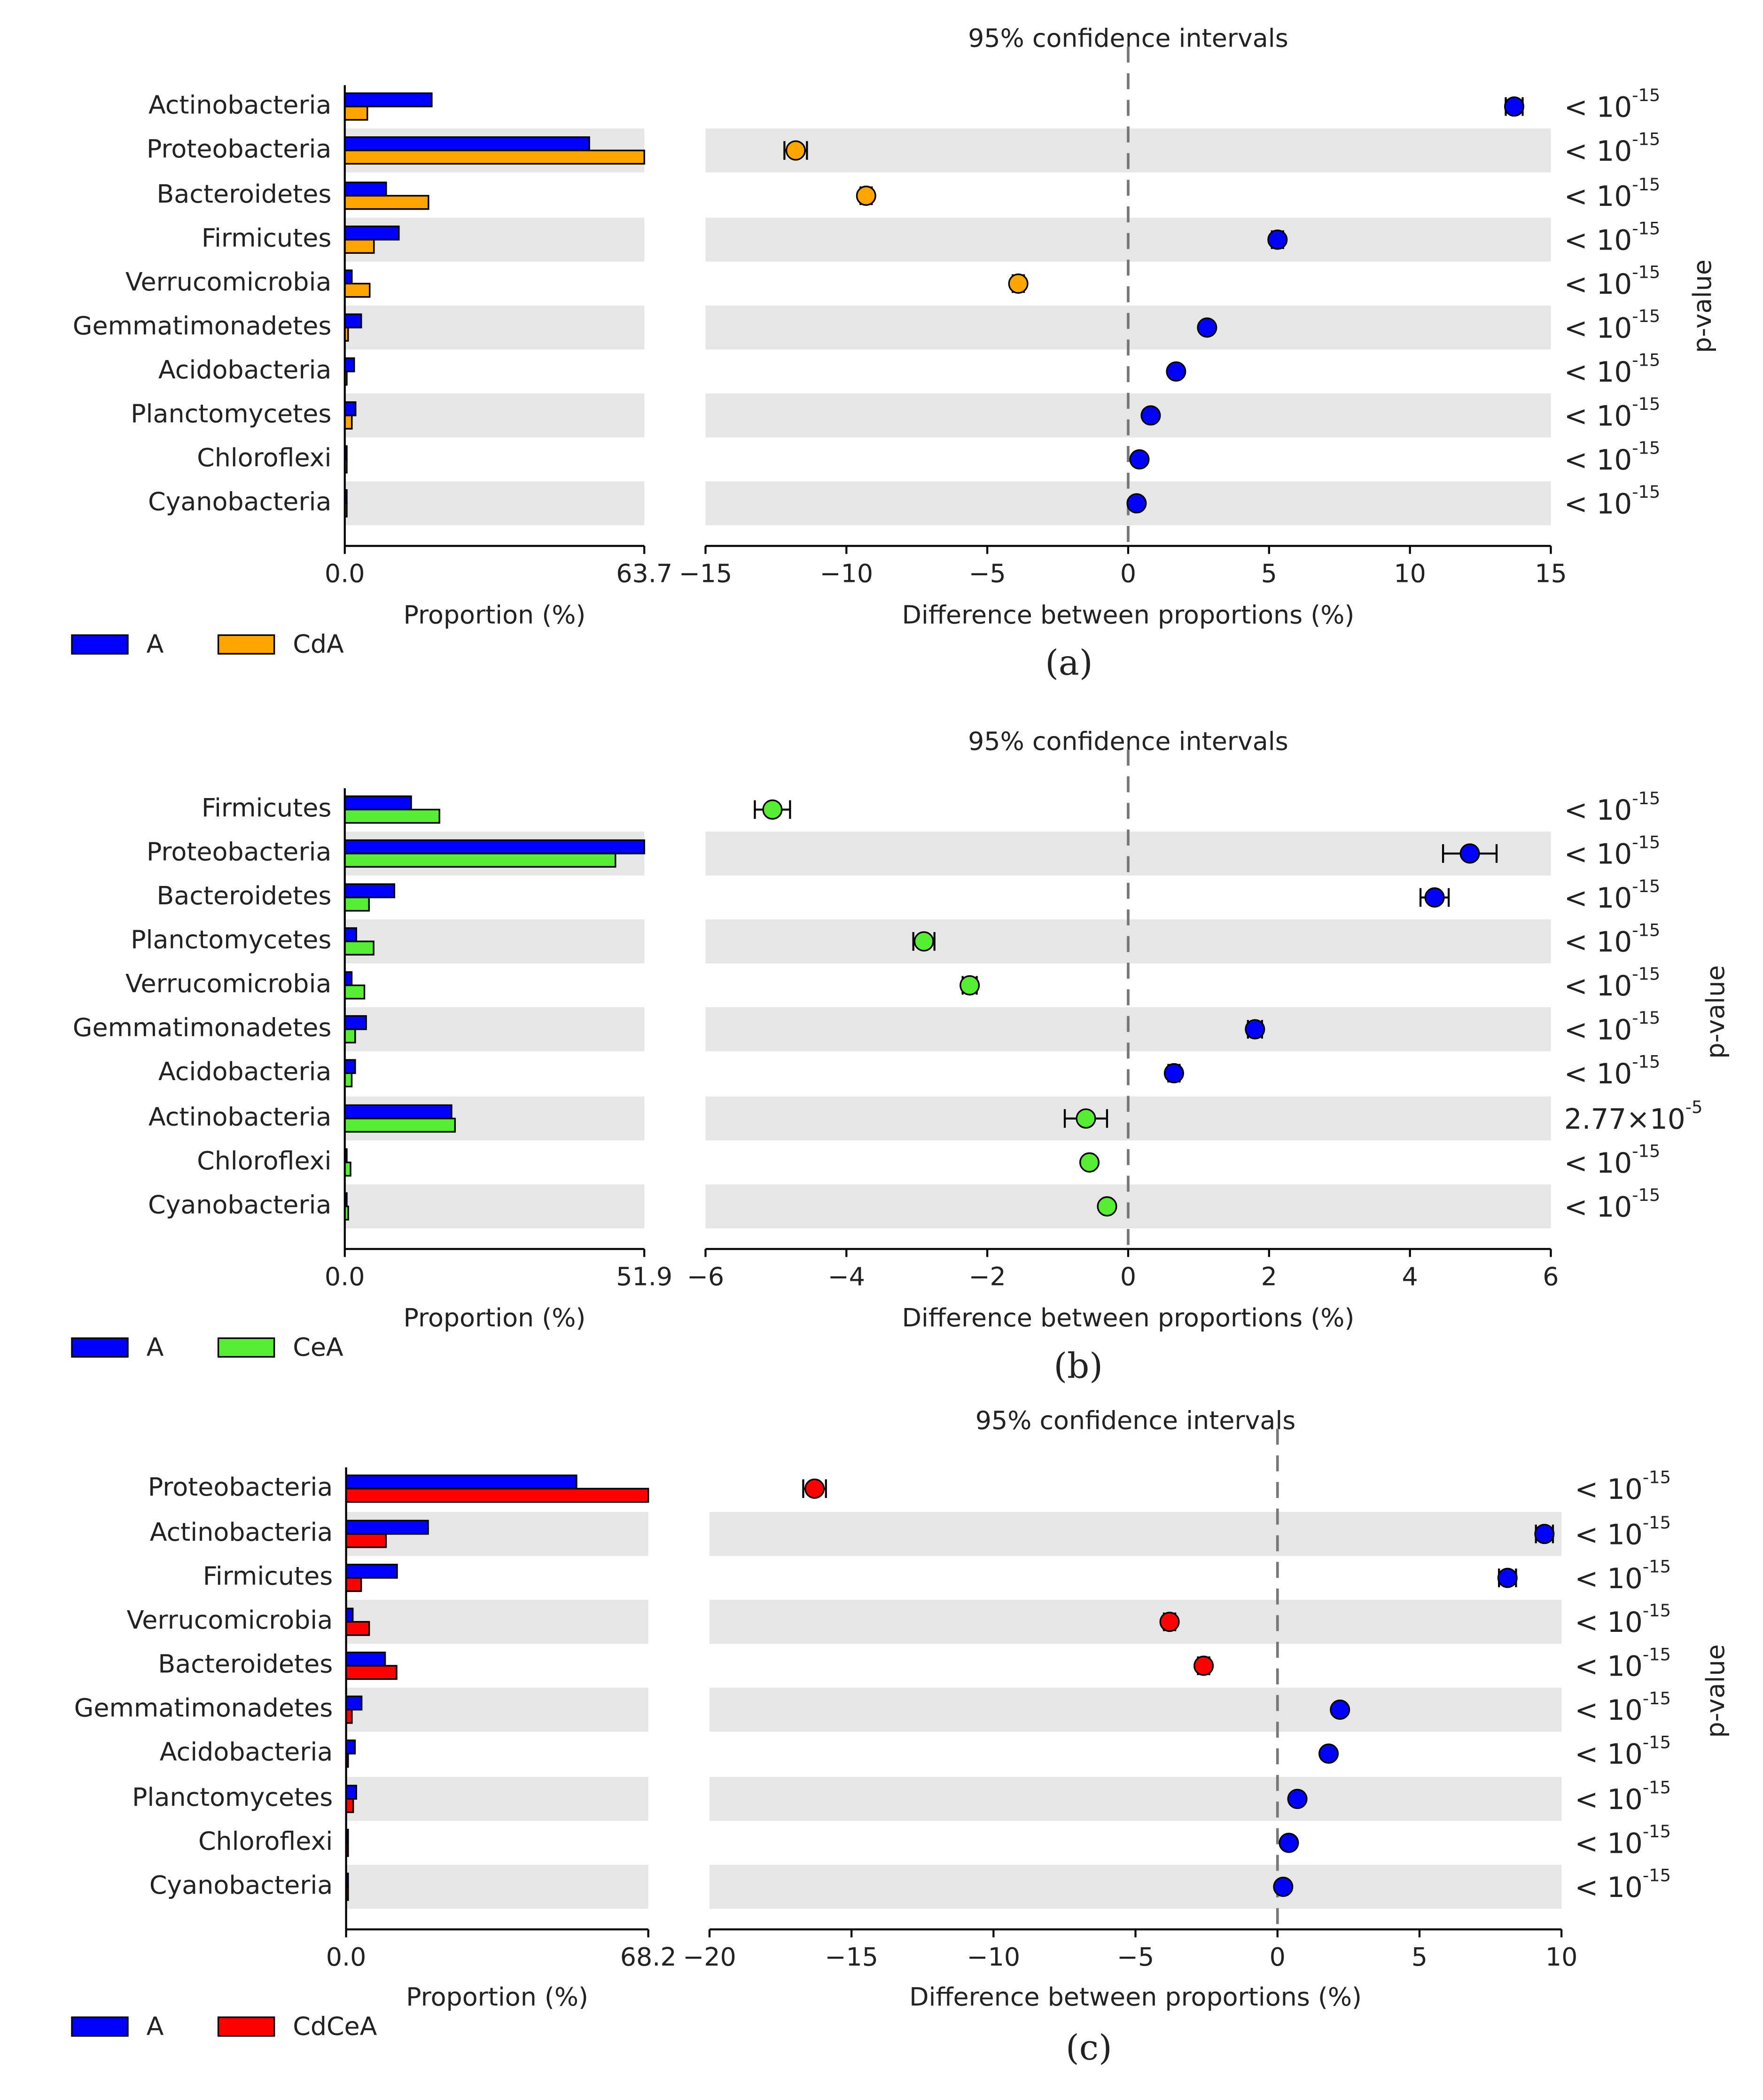 The height and width of the screenshot is (2100, 1763). Describe the element at coordinates (644, 573) in the screenshot. I see `bar-tick-label-max: 63.7` at that location.